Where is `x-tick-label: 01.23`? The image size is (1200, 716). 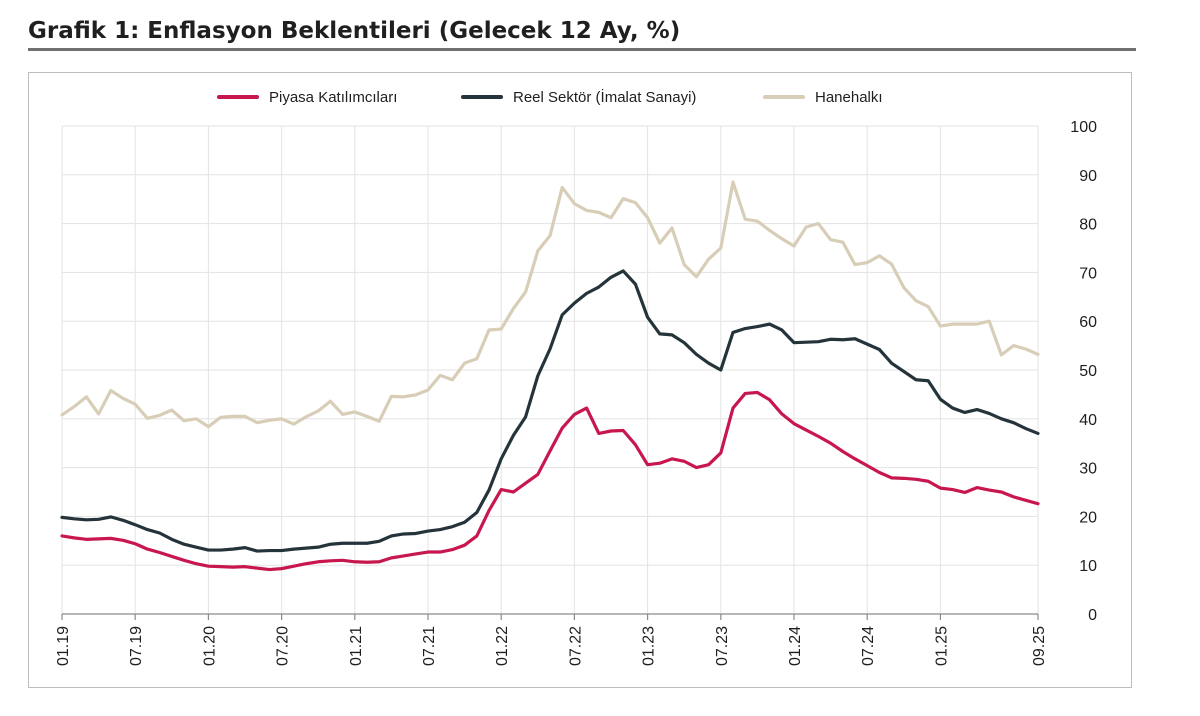 x-tick-label: 01.23 is located at coordinates (649, 646).